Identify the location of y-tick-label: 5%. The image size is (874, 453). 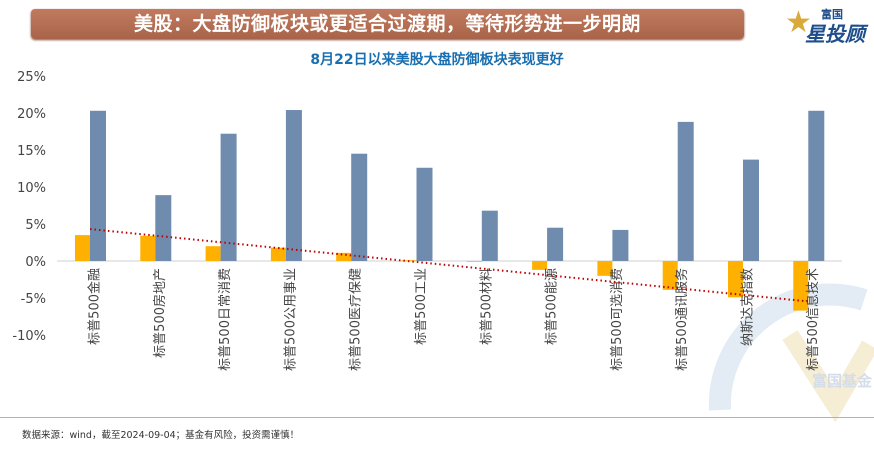
(35, 225).